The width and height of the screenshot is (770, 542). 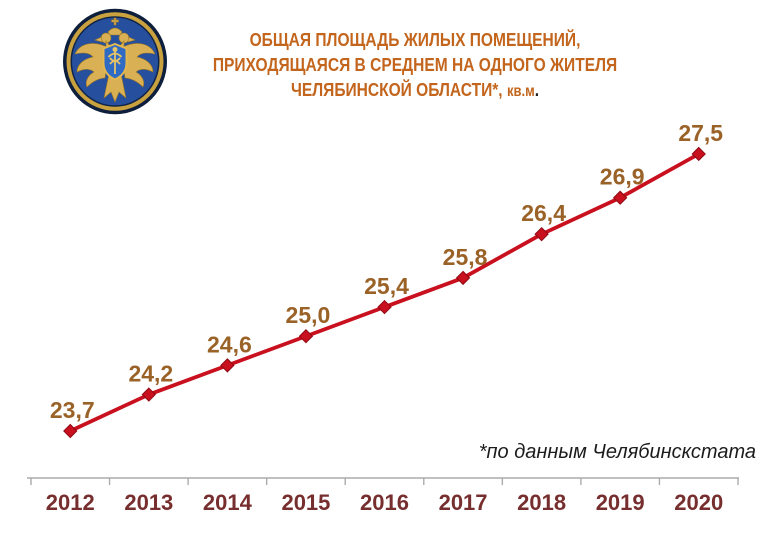 I want to click on x-axis-label-2012: 2012, so click(x=70, y=502).